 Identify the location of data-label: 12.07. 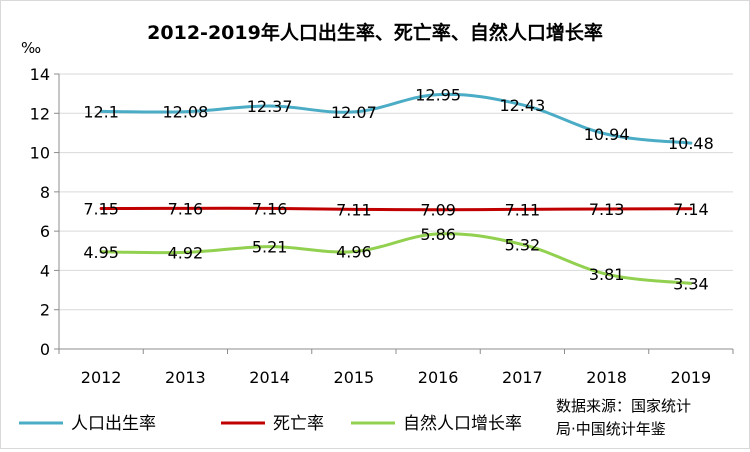
(354, 112).